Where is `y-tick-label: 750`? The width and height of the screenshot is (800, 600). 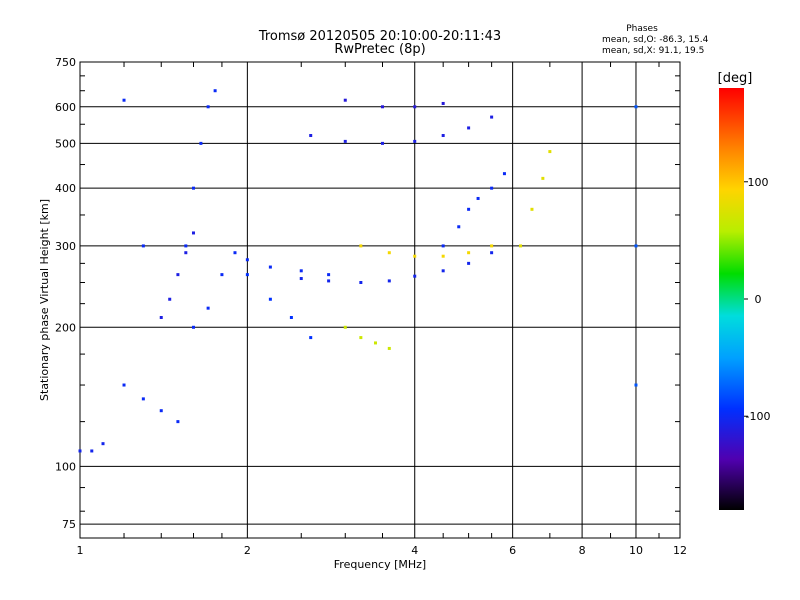 y-tick-label: 750 is located at coordinates (65, 62).